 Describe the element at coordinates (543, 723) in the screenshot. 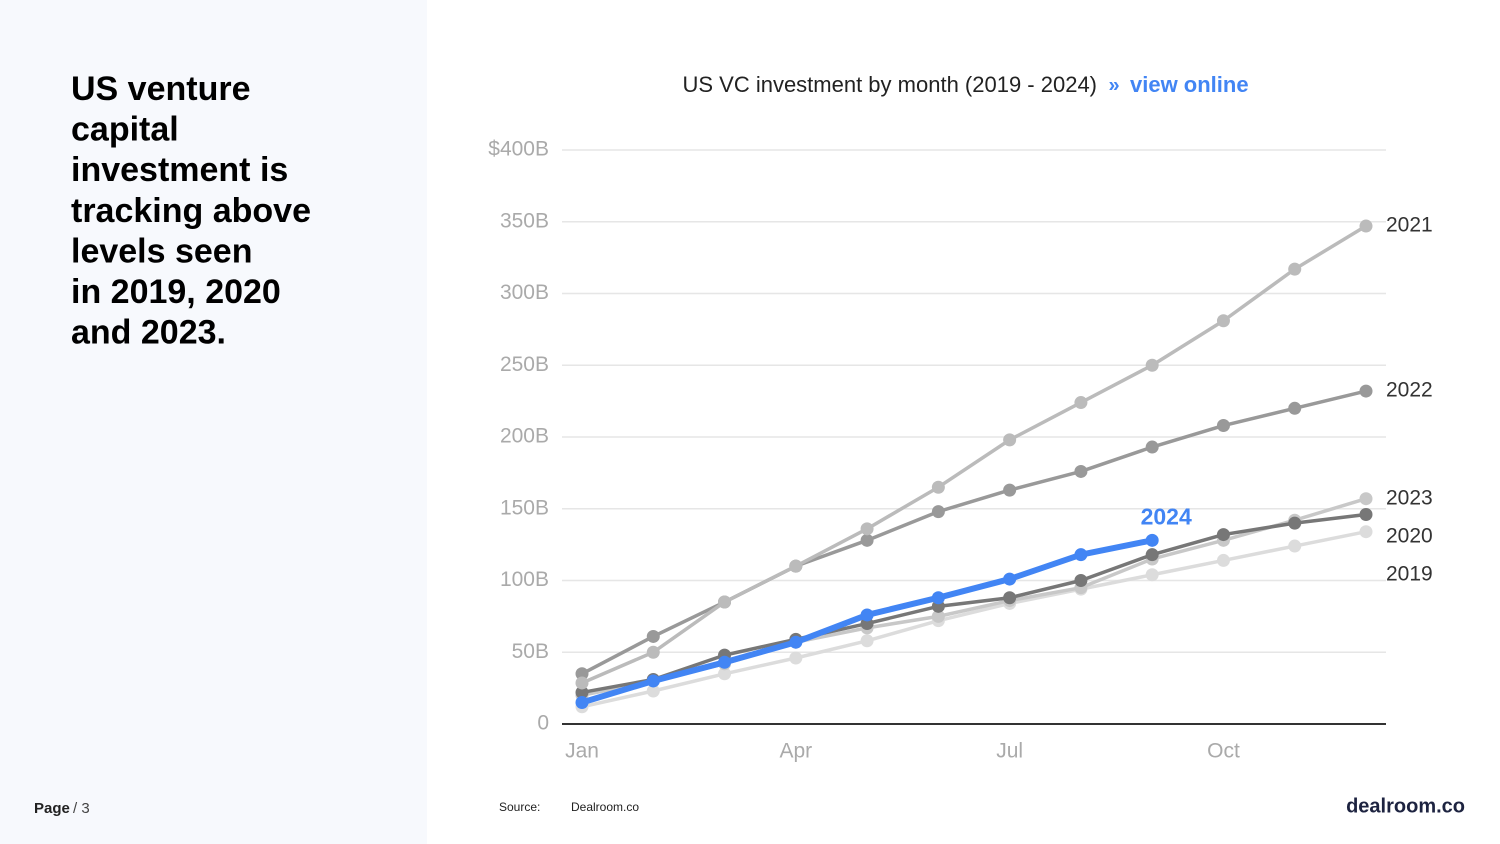

I see `y-tick-label: 0` at that location.